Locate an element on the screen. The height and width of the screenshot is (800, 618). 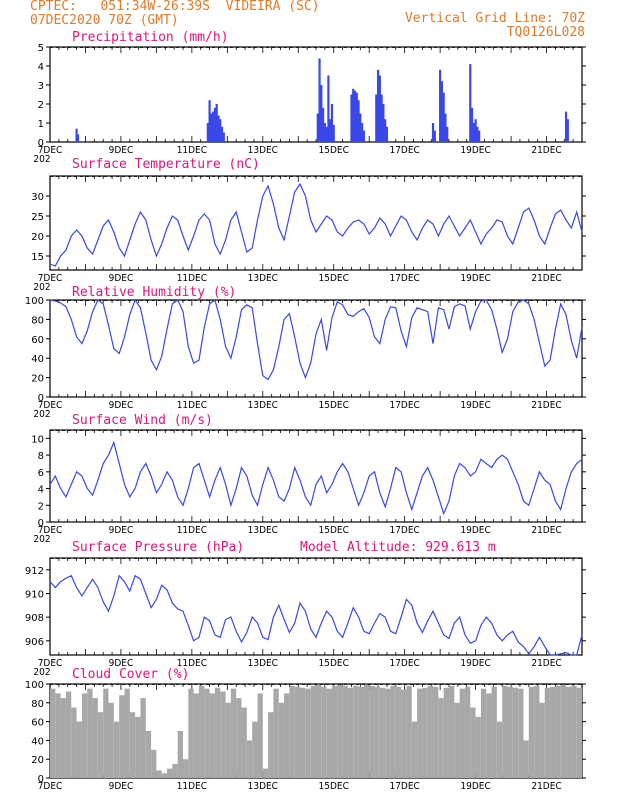
panel-title: Precipitation (mm/h) is located at coordinates (150, 37).